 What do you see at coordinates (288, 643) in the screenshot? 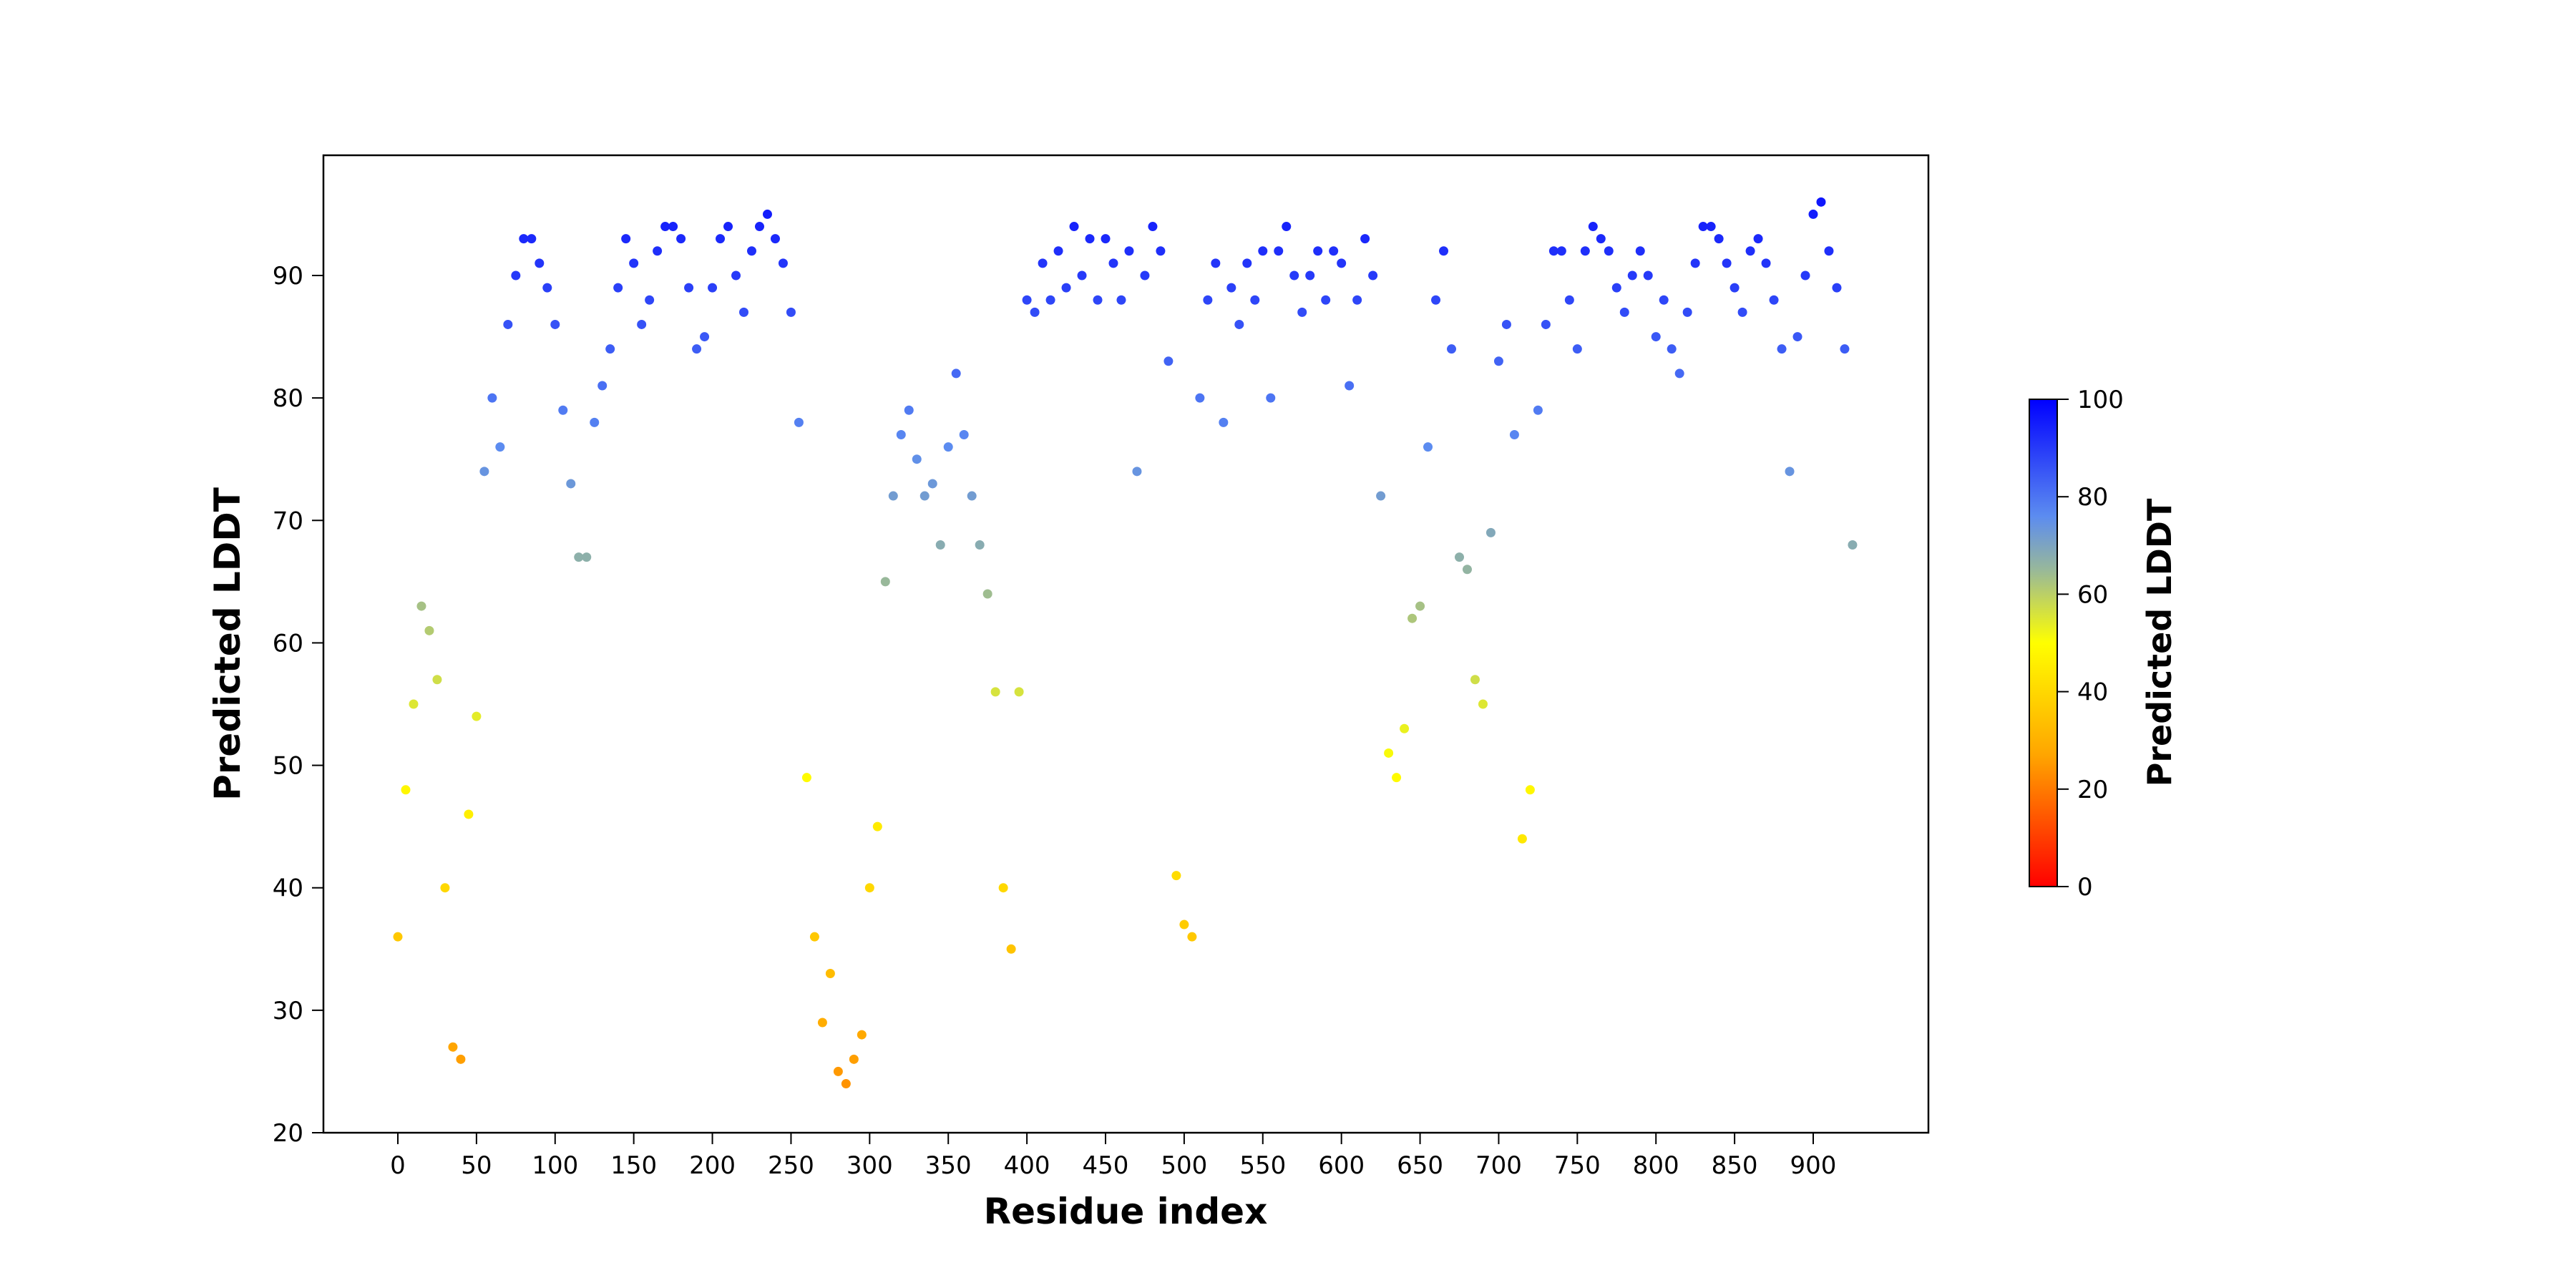
I see `y-tick-label: 60` at bounding box center [288, 643].